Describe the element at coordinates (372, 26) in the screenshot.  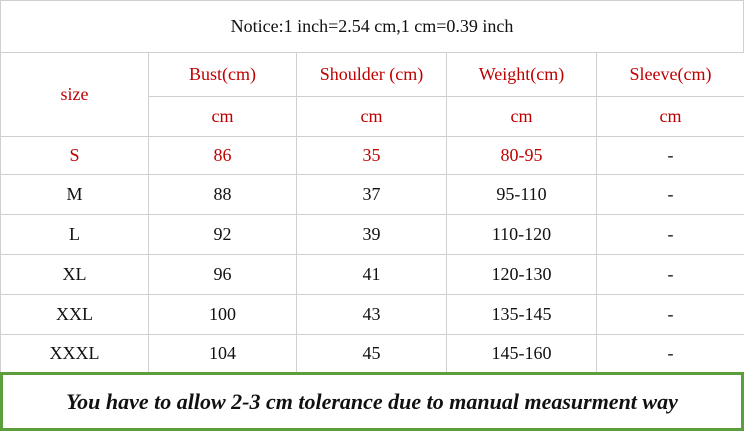
I see `notice: Notice:1 inch=2.54 cm,1 cm=0.39 inch` at that location.